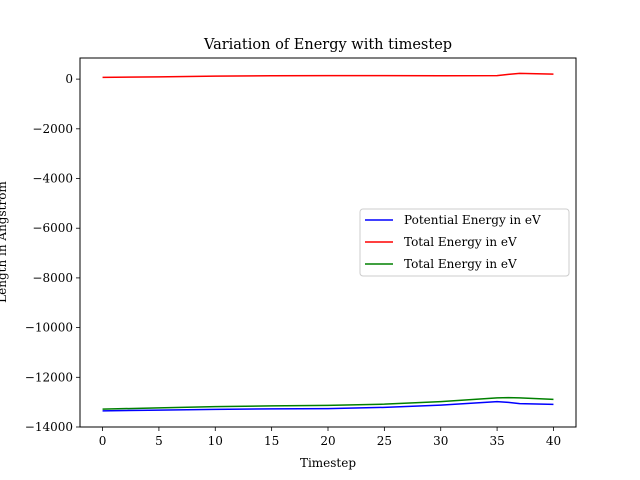  What do you see at coordinates (69, 79) in the screenshot?
I see `y-tick-label: 0` at bounding box center [69, 79].